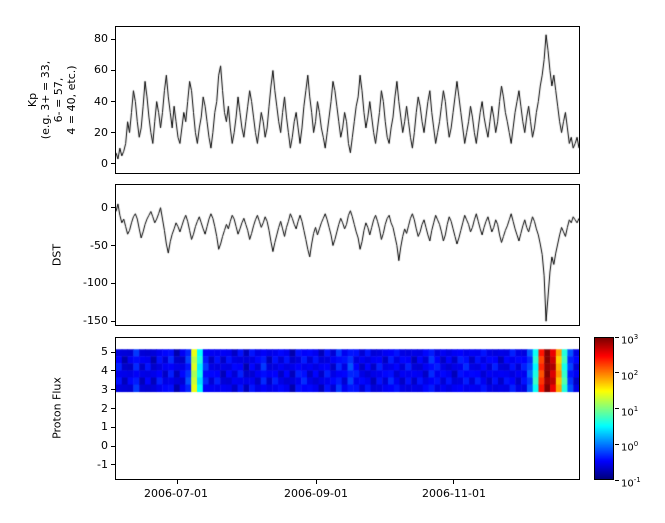 This screenshot has height=523, width=665. What do you see at coordinates (104, 408) in the screenshot?
I see `y-tick-label: 2` at bounding box center [104, 408].